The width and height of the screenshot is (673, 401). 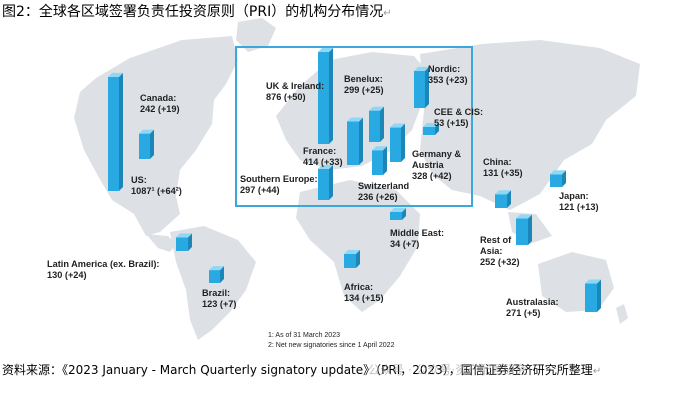 I want to click on footnote-1: 1: As of 31 March 2023, so click(x=304, y=335).